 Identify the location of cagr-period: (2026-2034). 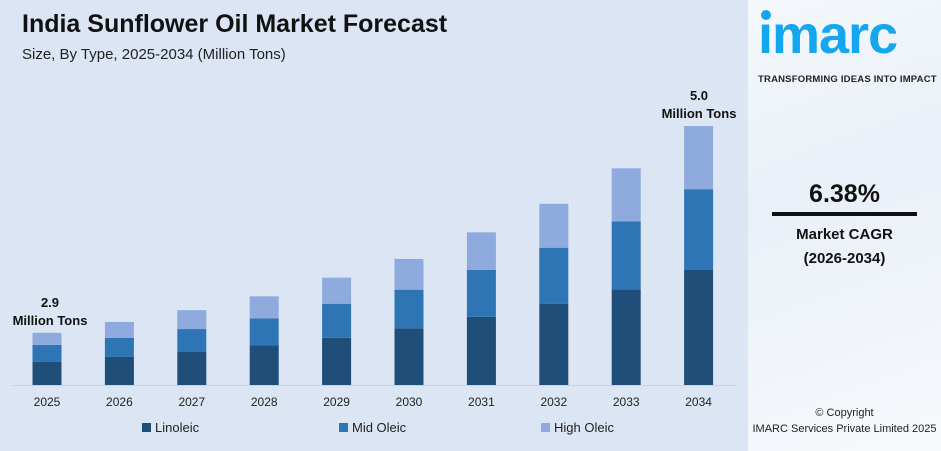
(844, 258).